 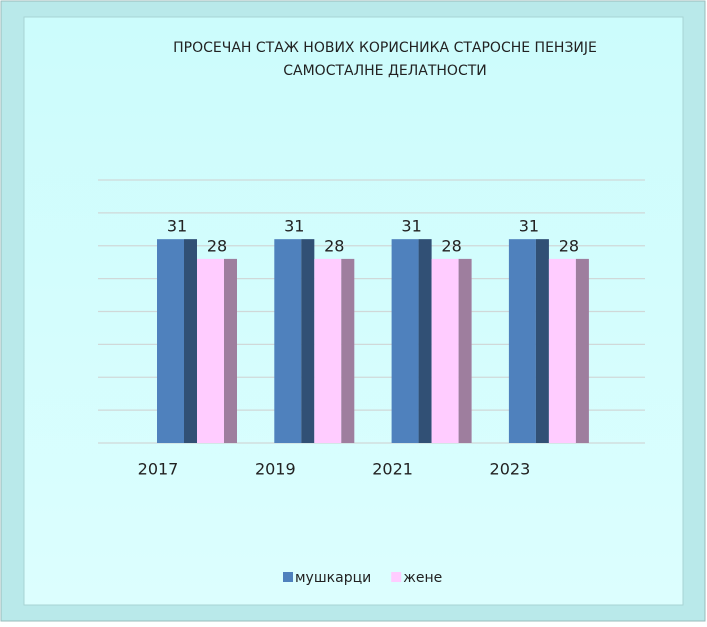 What do you see at coordinates (275, 469) in the screenshot?
I see `x-tick-label: 2019` at bounding box center [275, 469].